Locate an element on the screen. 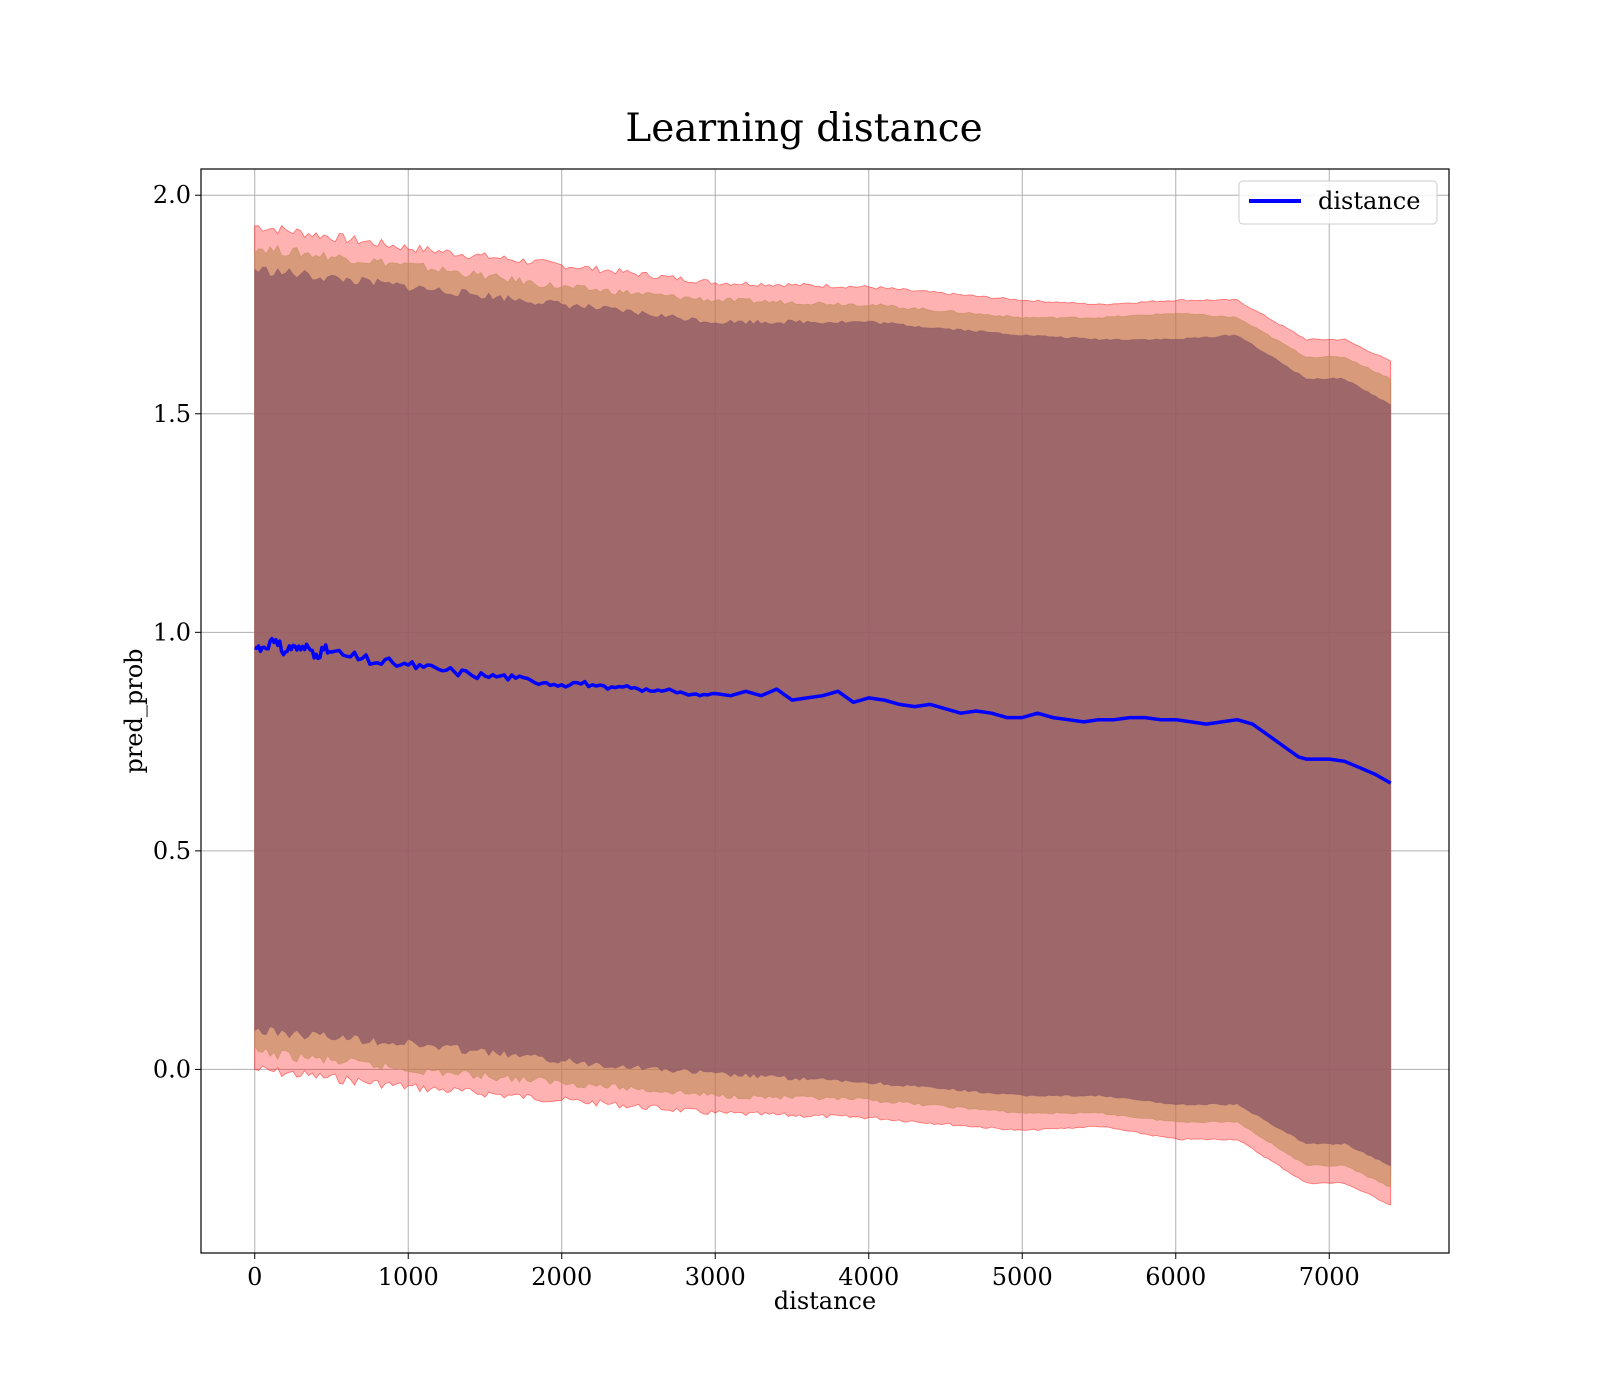  y-tick-label: 0.0 is located at coordinates (172, 1069).